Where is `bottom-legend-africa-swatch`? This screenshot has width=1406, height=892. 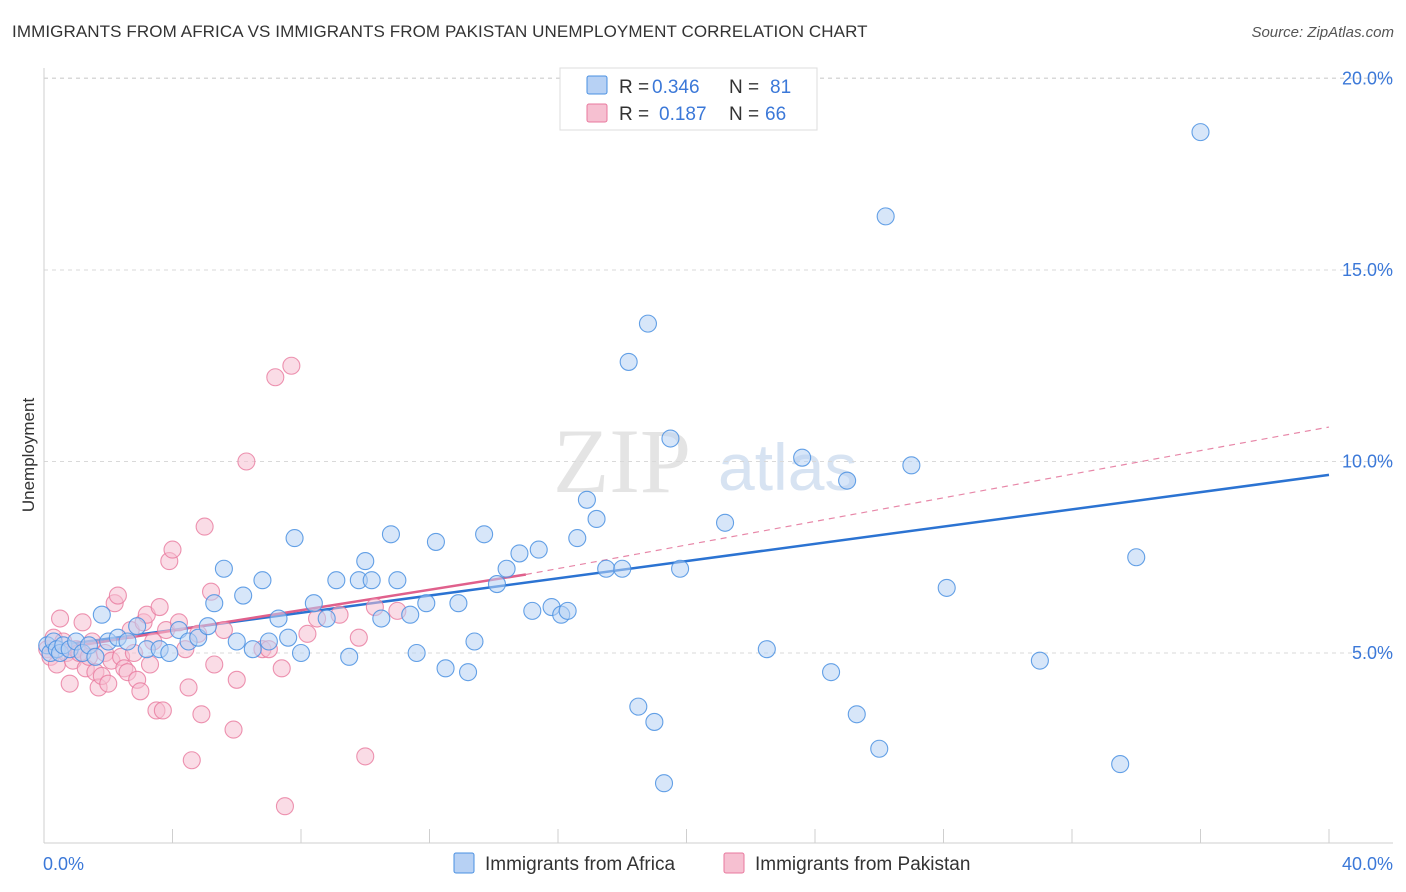 bottom-legend-africa-swatch is located at coordinates (464, 863).